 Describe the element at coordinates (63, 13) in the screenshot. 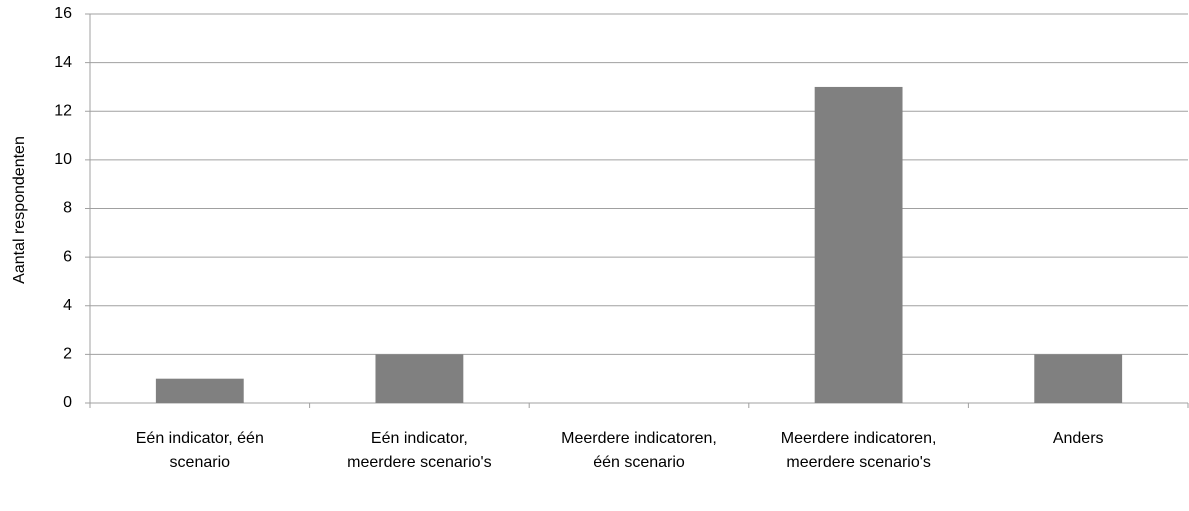

I see `y-tick-label: 16` at that location.